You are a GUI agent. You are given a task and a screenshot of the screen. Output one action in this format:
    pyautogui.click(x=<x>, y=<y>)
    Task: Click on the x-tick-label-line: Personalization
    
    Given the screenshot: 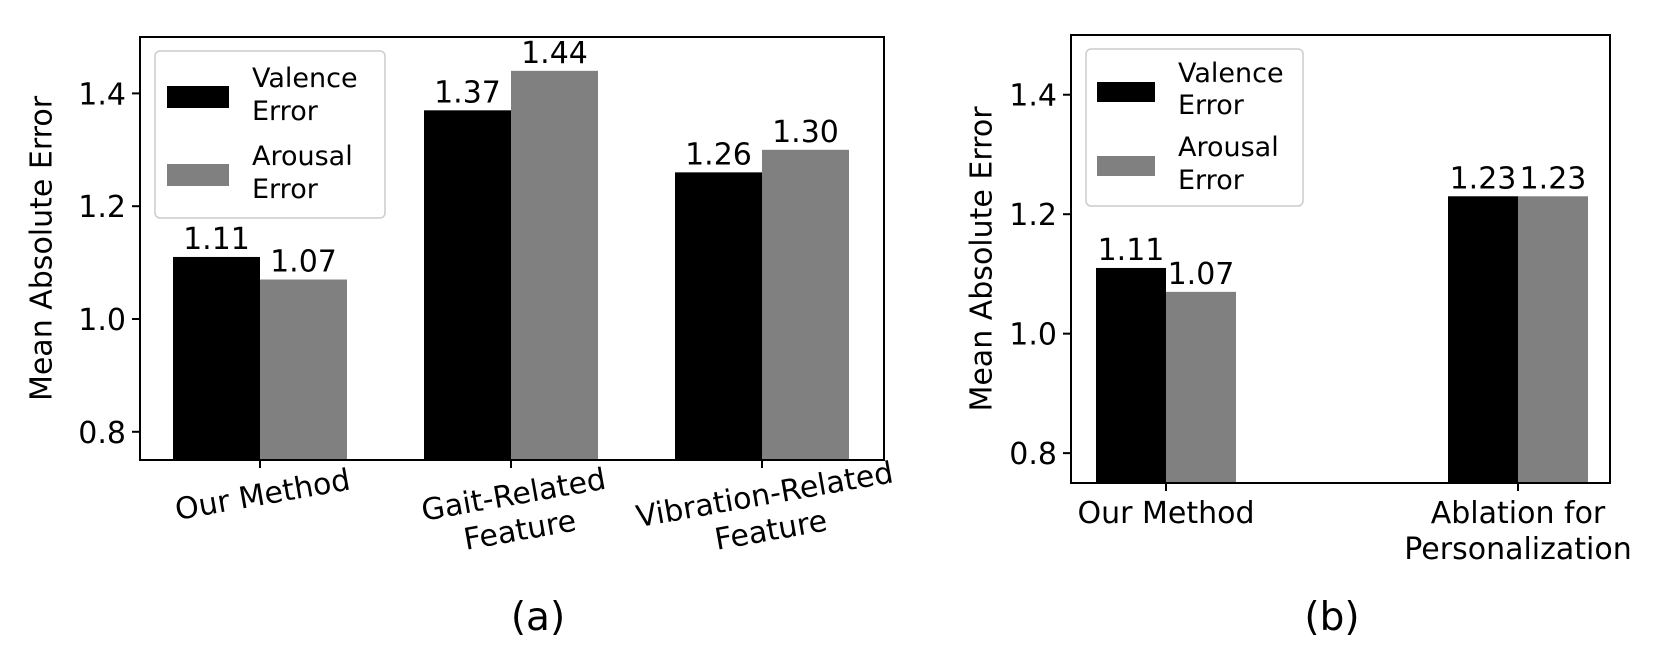 What is the action you would take?
    pyautogui.click(x=1517, y=549)
    